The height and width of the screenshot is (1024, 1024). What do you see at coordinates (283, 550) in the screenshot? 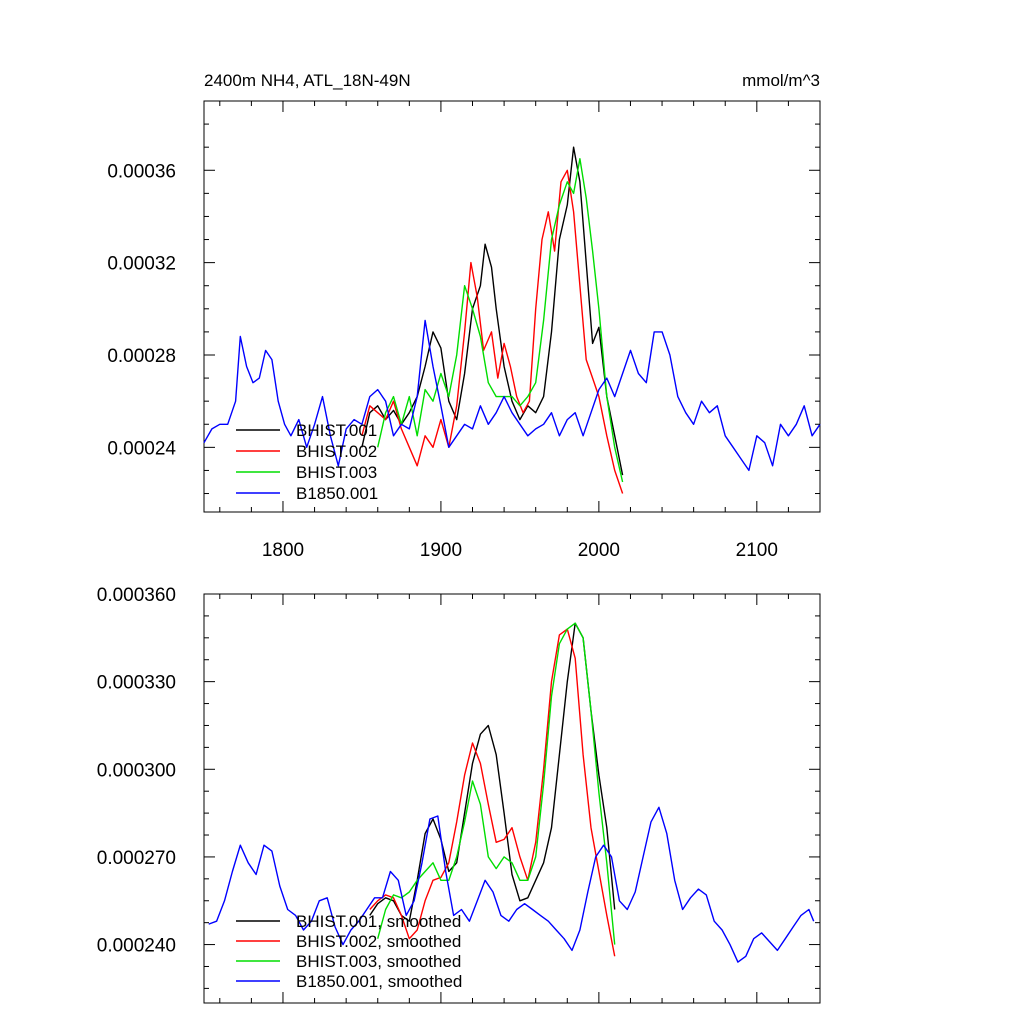
I see `x-tick-label: 1800` at bounding box center [283, 550].